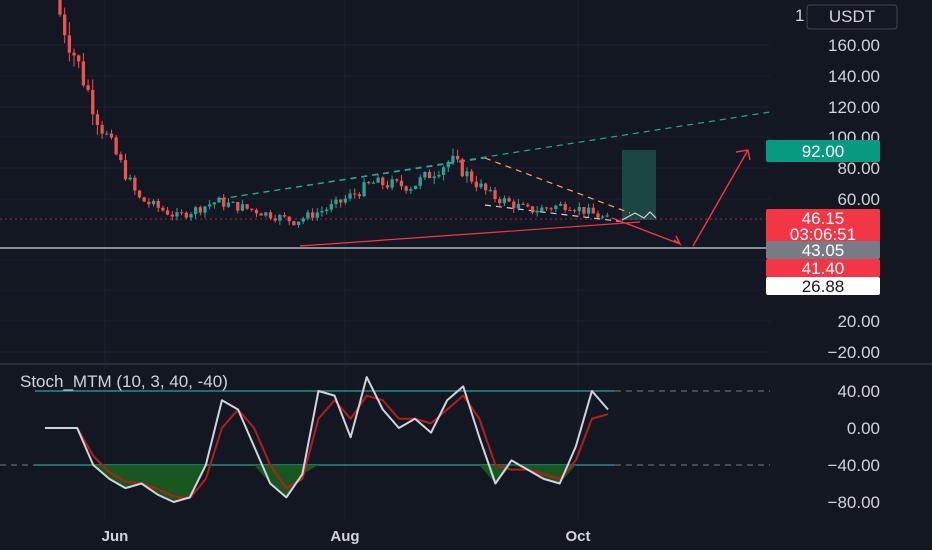 This screenshot has width=932, height=550. Describe the element at coordinates (854, 465) in the screenshot. I see `ind-ytick-label: −40.00` at that location.